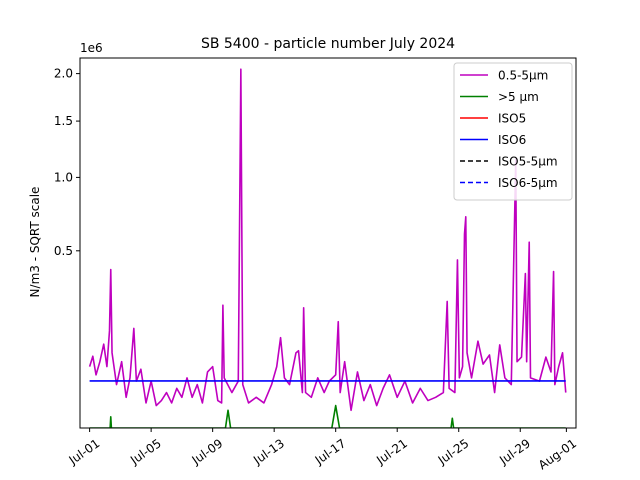 The height and width of the screenshot is (480, 640). What do you see at coordinates (512, 119) in the screenshot?
I see `legend-label-2: ISO5` at bounding box center [512, 119].